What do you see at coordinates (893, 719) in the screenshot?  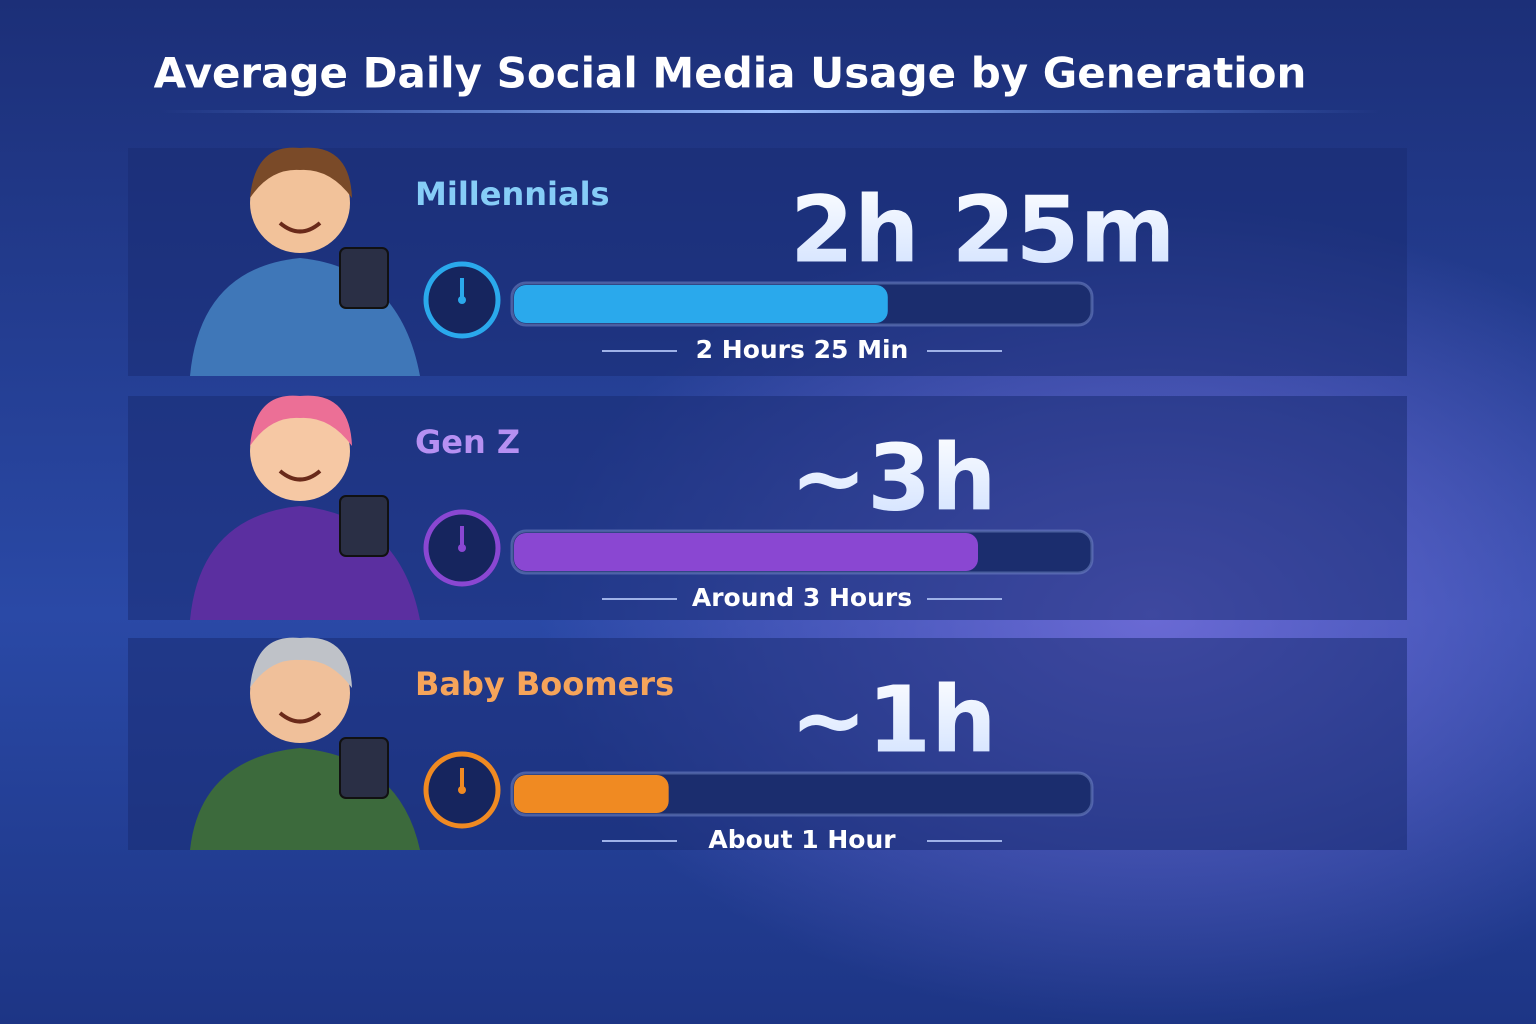 I see `value-label: ~1h` at bounding box center [893, 719].